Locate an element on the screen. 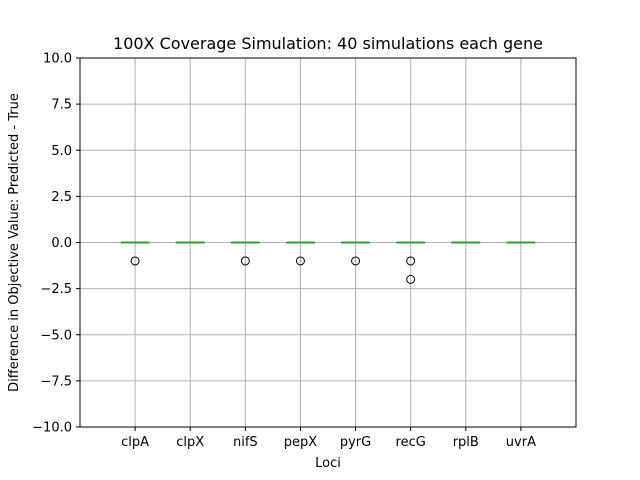 The height and width of the screenshot is (480, 640). y-tick-label: −10.0 is located at coordinates (52, 428).